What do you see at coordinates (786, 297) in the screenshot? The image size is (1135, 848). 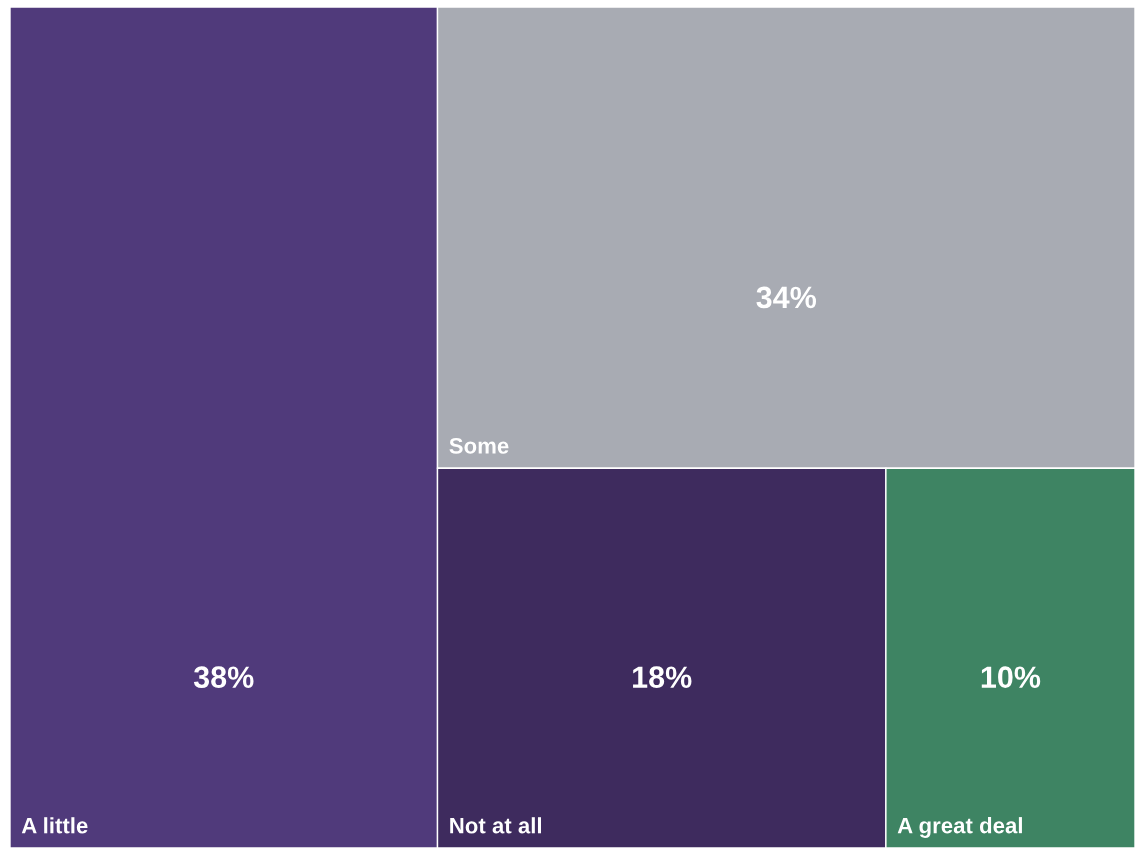 I see `data-label: 34%` at bounding box center [786, 297].